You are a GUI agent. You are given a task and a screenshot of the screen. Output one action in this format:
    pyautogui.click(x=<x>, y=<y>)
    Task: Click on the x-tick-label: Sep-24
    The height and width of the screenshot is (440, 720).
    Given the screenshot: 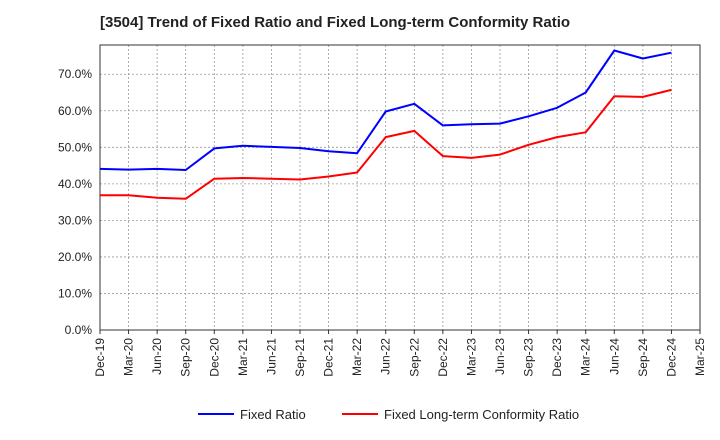 What is the action you would take?
    pyautogui.click(x=643, y=357)
    